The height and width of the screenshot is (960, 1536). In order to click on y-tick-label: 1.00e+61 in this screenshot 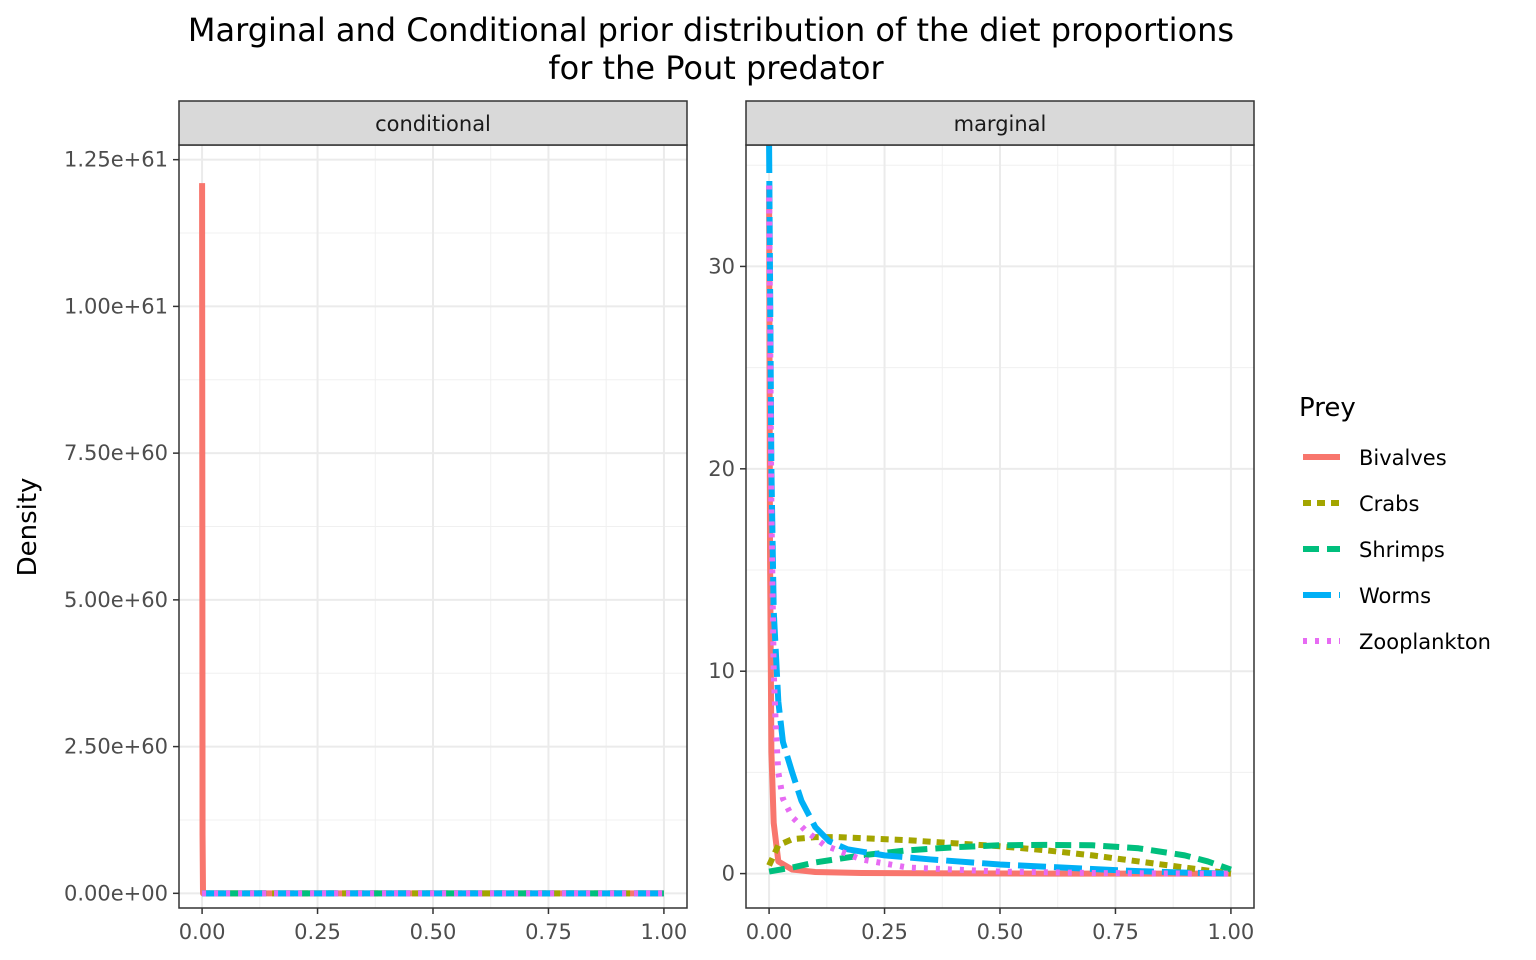, I will do `click(116, 306)`.